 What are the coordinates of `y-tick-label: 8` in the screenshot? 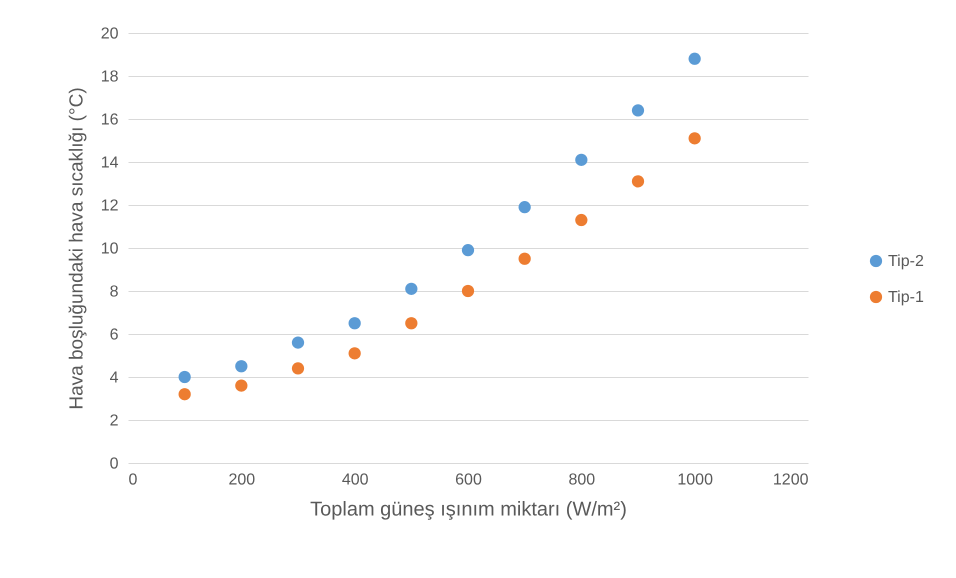 It's located at (114, 292).